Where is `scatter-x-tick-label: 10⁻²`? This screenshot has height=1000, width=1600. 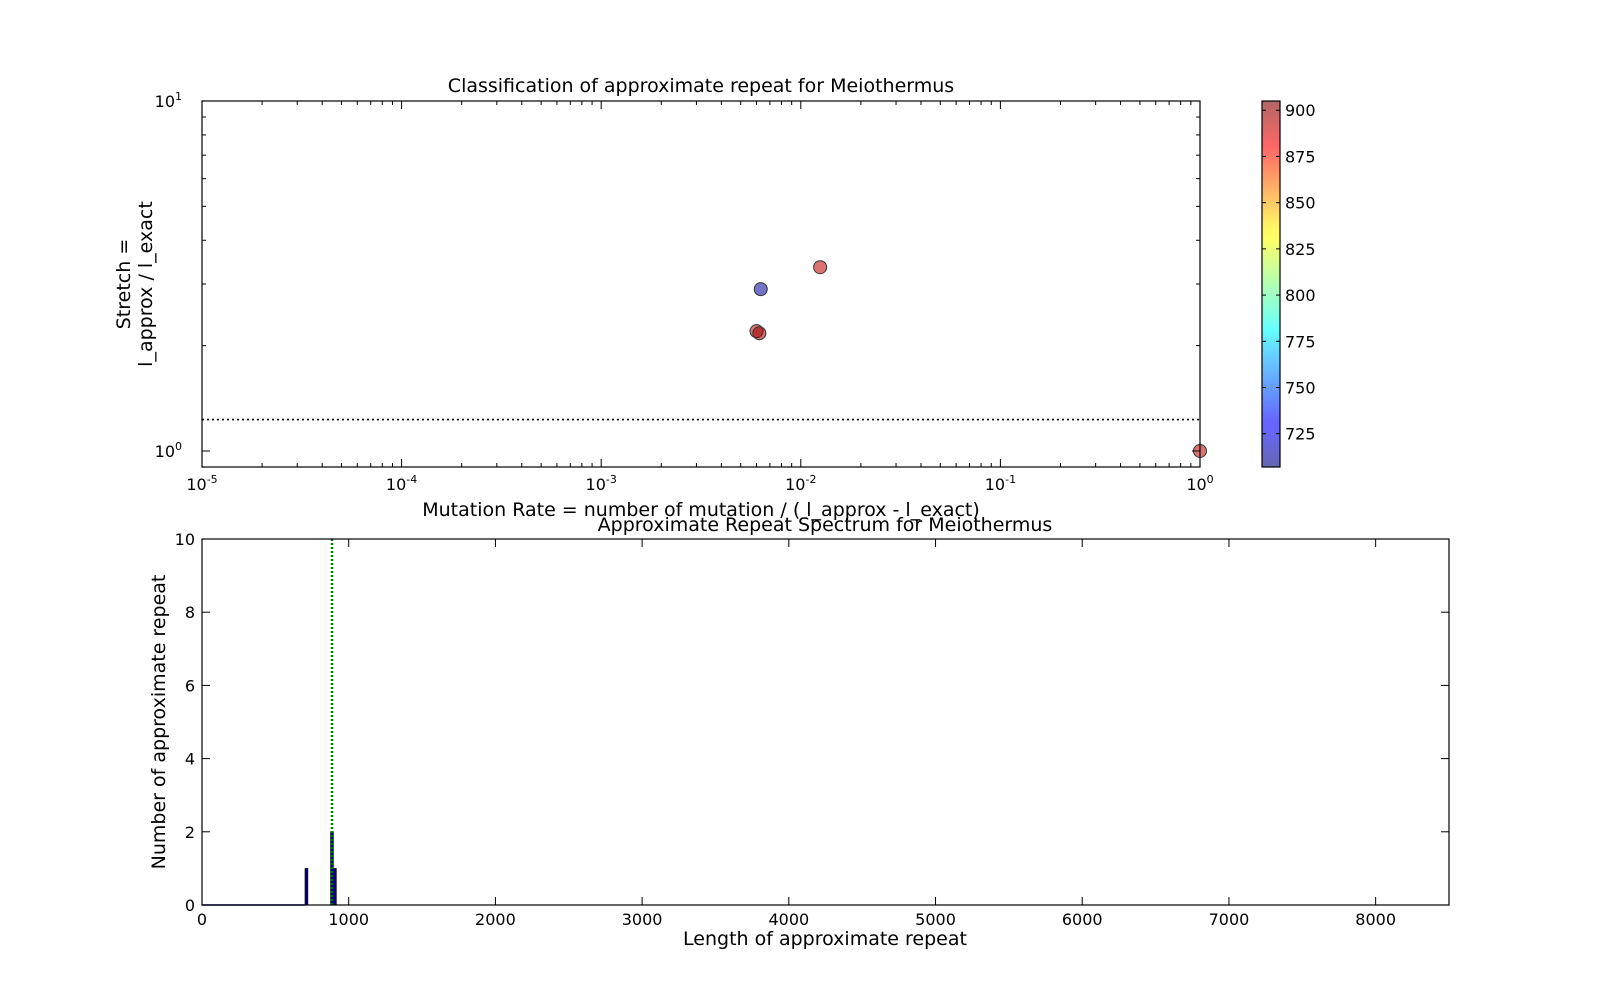
scatter-x-tick-label: 10⁻² is located at coordinates (800, 483).